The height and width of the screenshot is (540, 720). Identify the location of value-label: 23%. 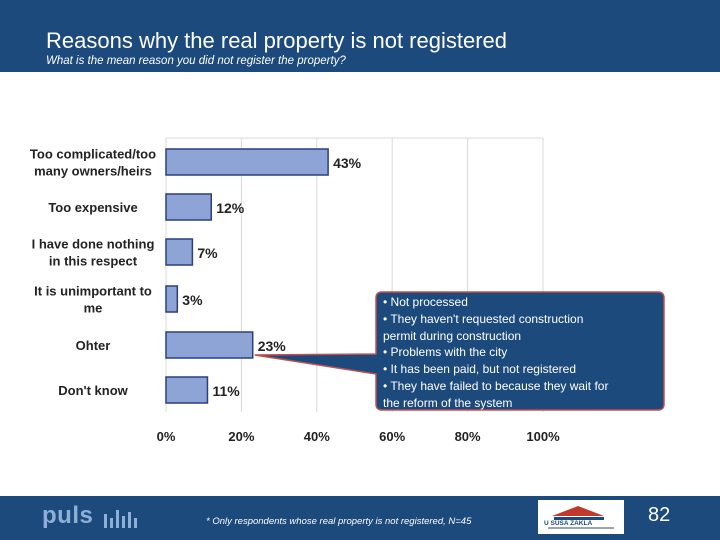
(272, 346).